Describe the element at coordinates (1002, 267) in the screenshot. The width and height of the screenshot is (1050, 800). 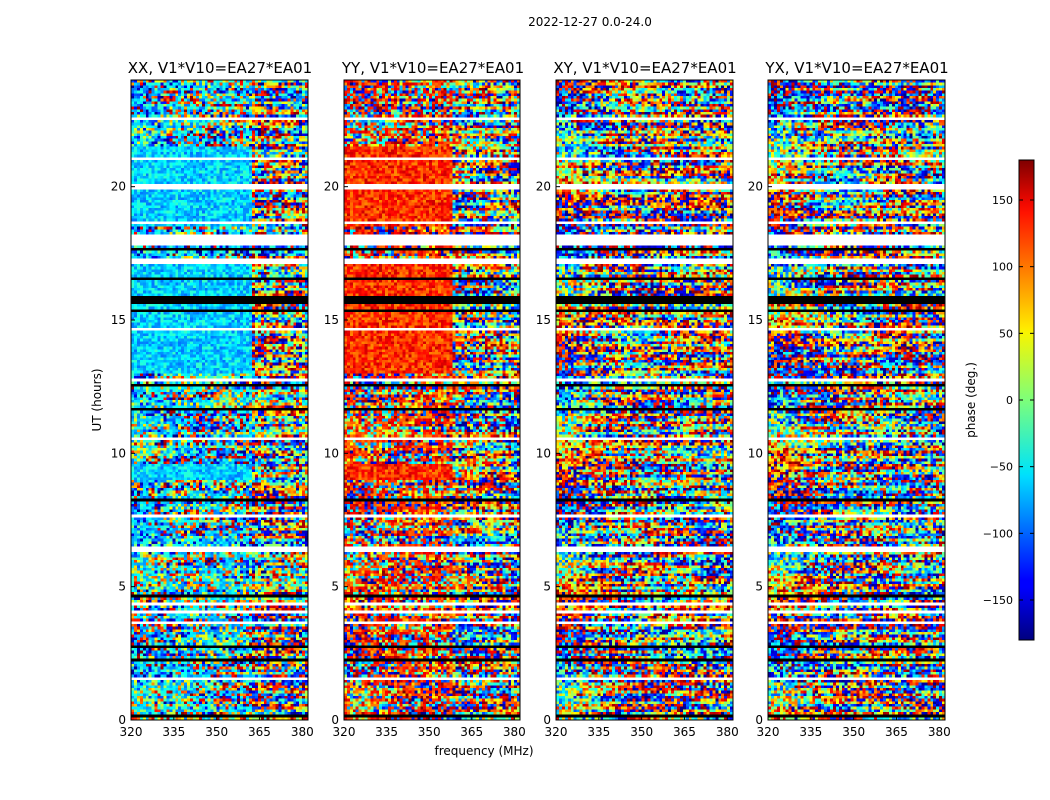
I see `colorbar-tick-label: 100` at that location.